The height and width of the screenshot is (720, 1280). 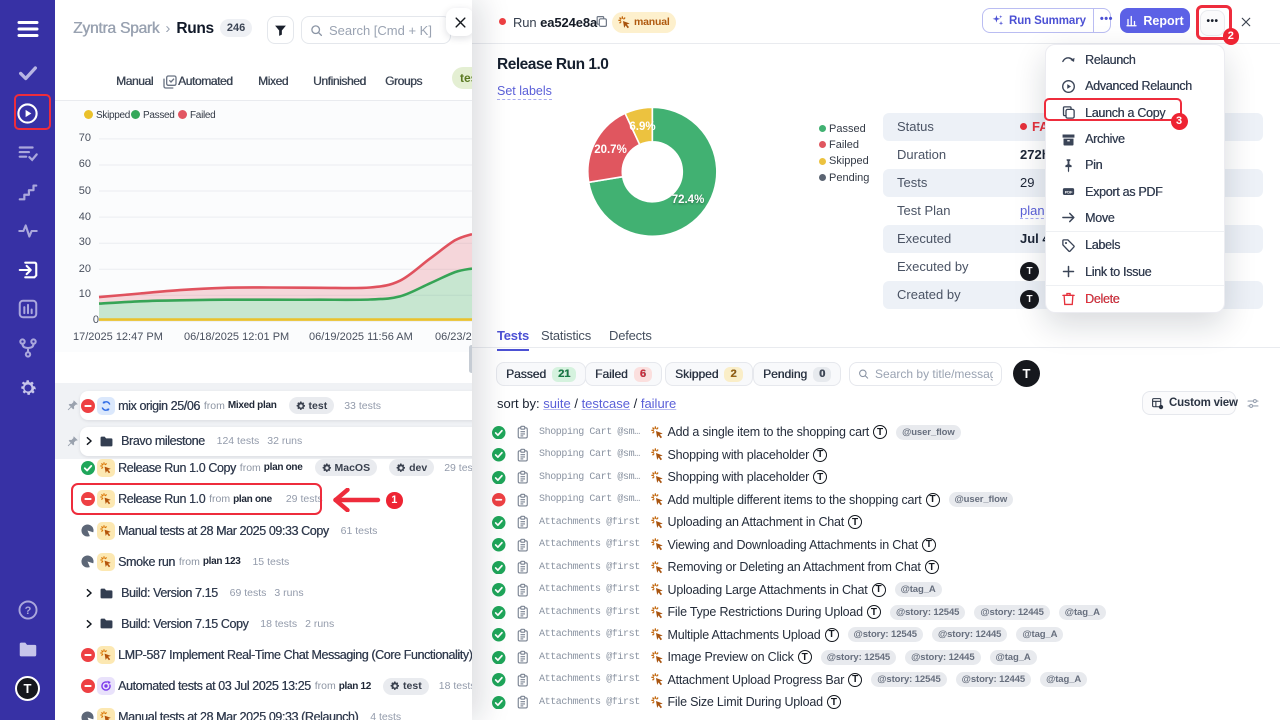 I want to click on svg-text: 20.7%, so click(x=610, y=150).